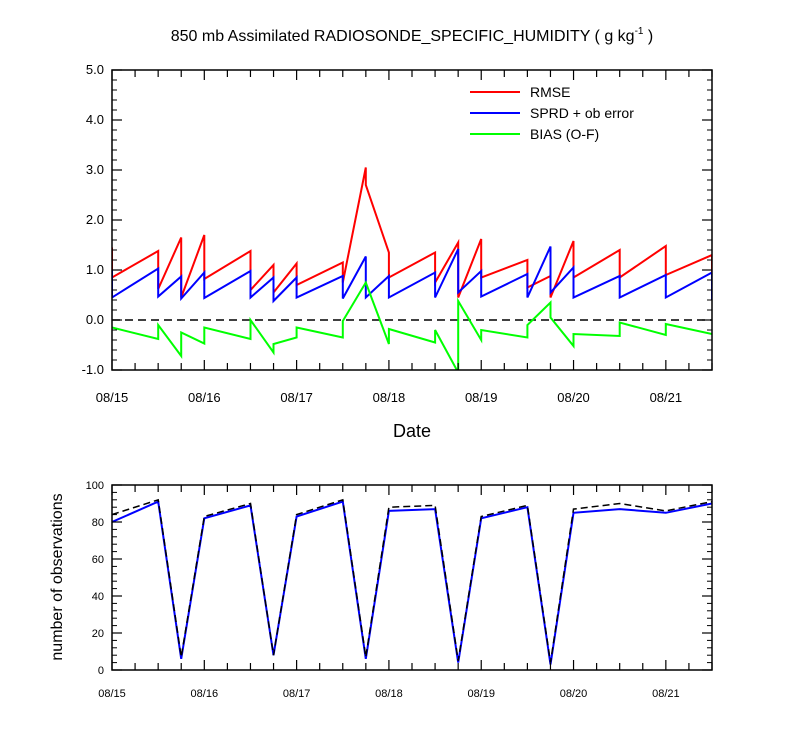  What do you see at coordinates (582, 113) in the screenshot?
I see `legend-label: SPRD + ob error` at bounding box center [582, 113].